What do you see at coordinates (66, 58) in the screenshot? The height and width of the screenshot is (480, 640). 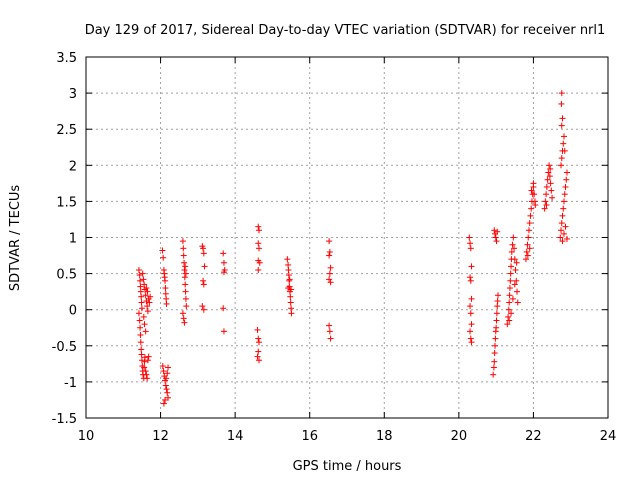 I see `y-tick-label: 3.5` at bounding box center [66, 58].